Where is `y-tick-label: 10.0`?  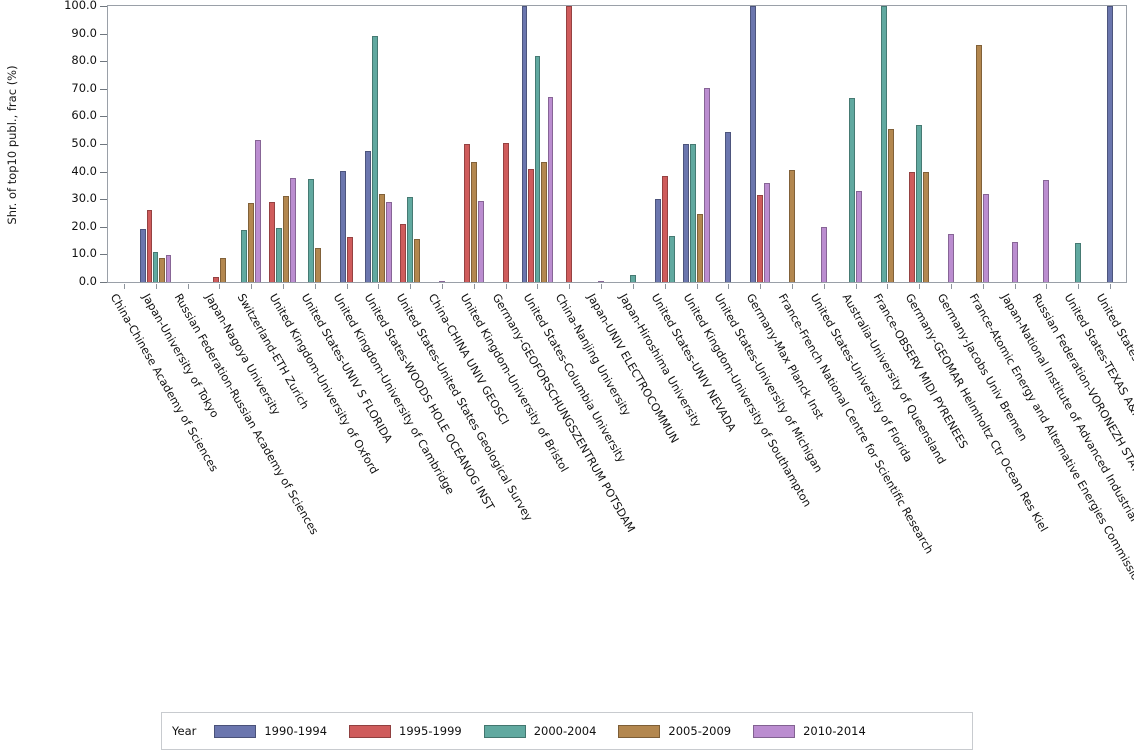 y-tick-label: 10.0 is located at coordinates (84, 253).